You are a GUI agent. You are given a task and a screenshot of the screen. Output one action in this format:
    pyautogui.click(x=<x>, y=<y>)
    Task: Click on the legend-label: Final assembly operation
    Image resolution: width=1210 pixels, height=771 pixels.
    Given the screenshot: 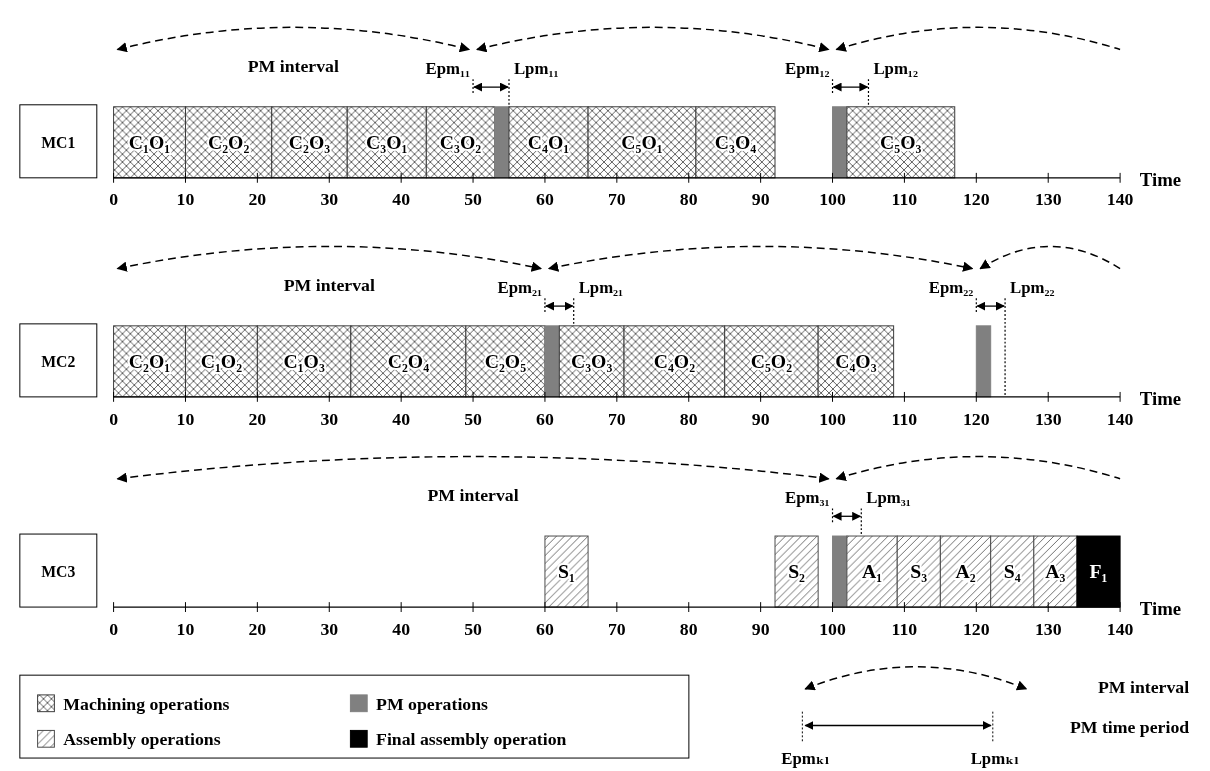 What is the action you would take?
    pyautogui.click(x=471, y=739)
    